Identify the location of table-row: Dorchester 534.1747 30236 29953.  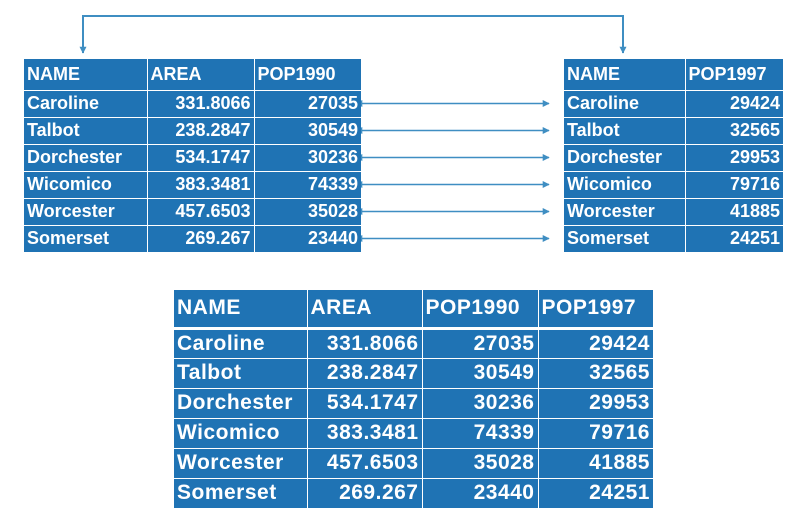
(413, 403).